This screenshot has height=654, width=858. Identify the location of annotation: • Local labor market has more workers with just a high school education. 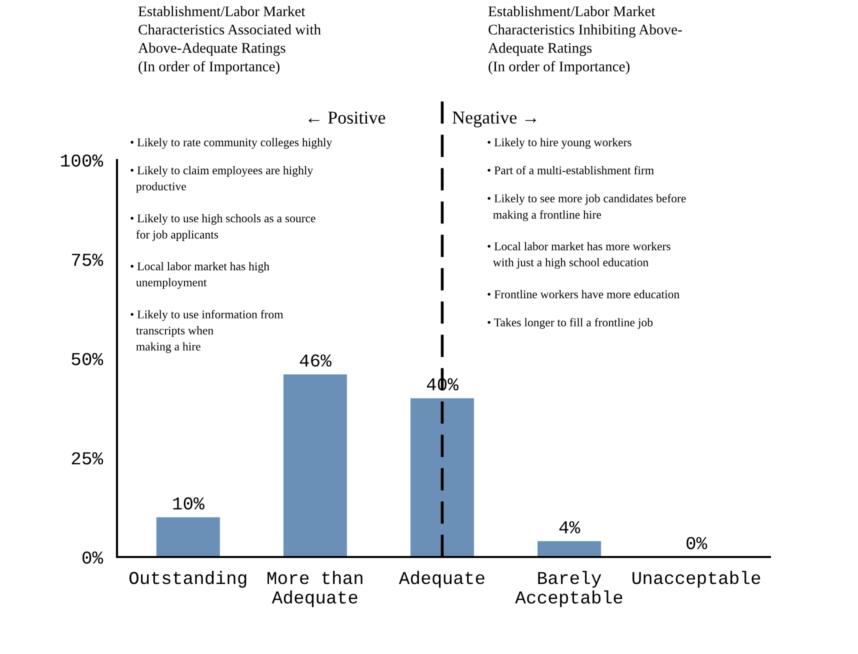
(579, 255).